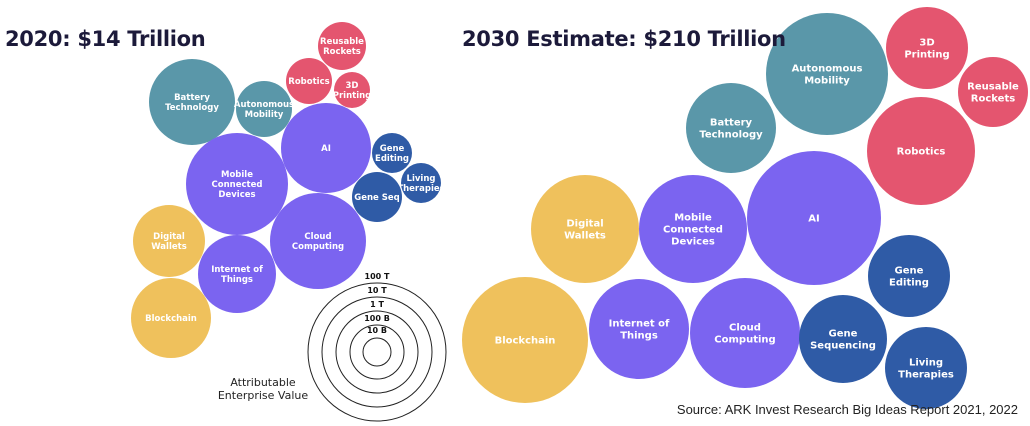 This screenshot has width=1030, height=426. Describe the element at coordinates (377, 304) in the screenshot. I see `size-ring-label: 1 T` at that location.